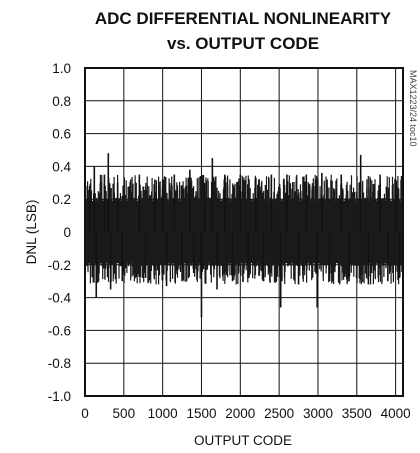 This screenshot has width=420, height=453. Describe the element at coordinates (243, 440) in the screenshot. I see `x-axis-label: OUTPUT CODE` at that location.